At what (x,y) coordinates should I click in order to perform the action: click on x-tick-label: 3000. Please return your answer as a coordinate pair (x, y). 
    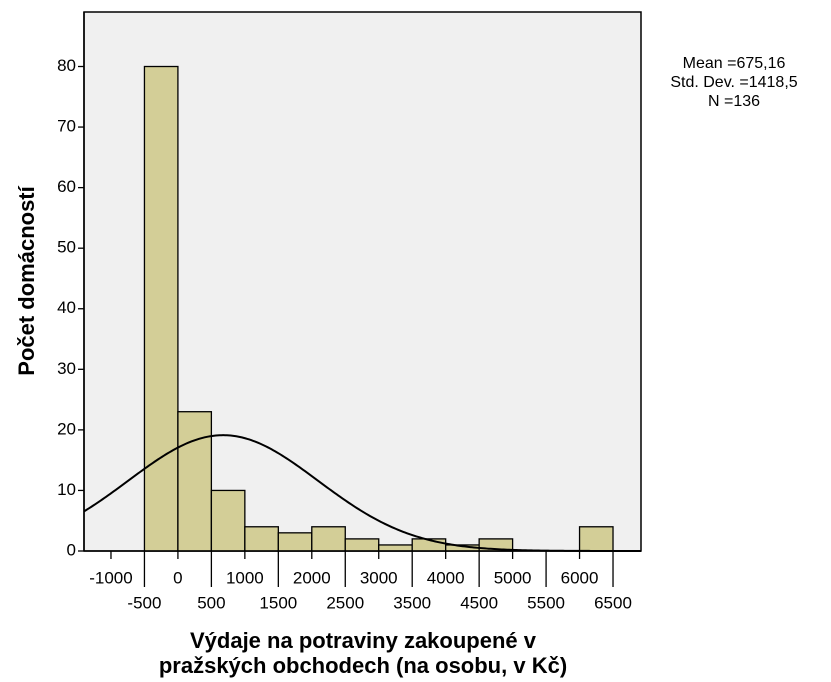
    Looking at the image, I should click on (379, 577).